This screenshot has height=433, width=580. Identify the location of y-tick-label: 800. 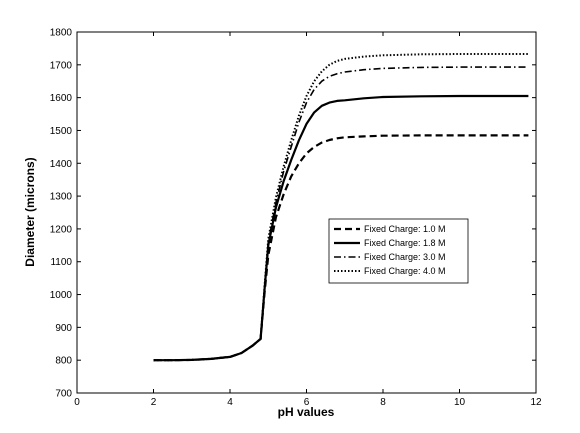
(63, 361).